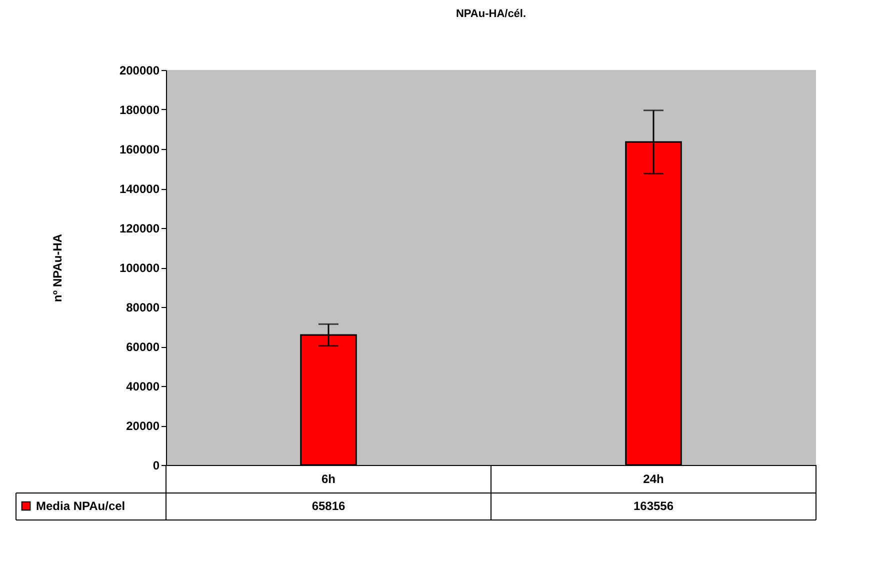 Image resolution: width=887 pixels, height=561 pixels. I want to click on x-tick-label: 24h, so click(653, 479).